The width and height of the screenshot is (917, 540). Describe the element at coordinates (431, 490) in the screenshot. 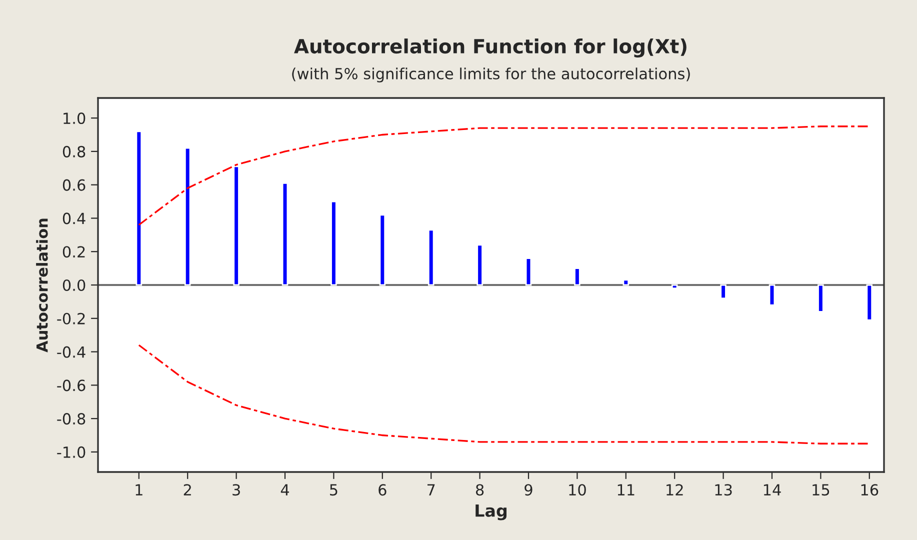

I see `x-tick-label: 7` at that location.